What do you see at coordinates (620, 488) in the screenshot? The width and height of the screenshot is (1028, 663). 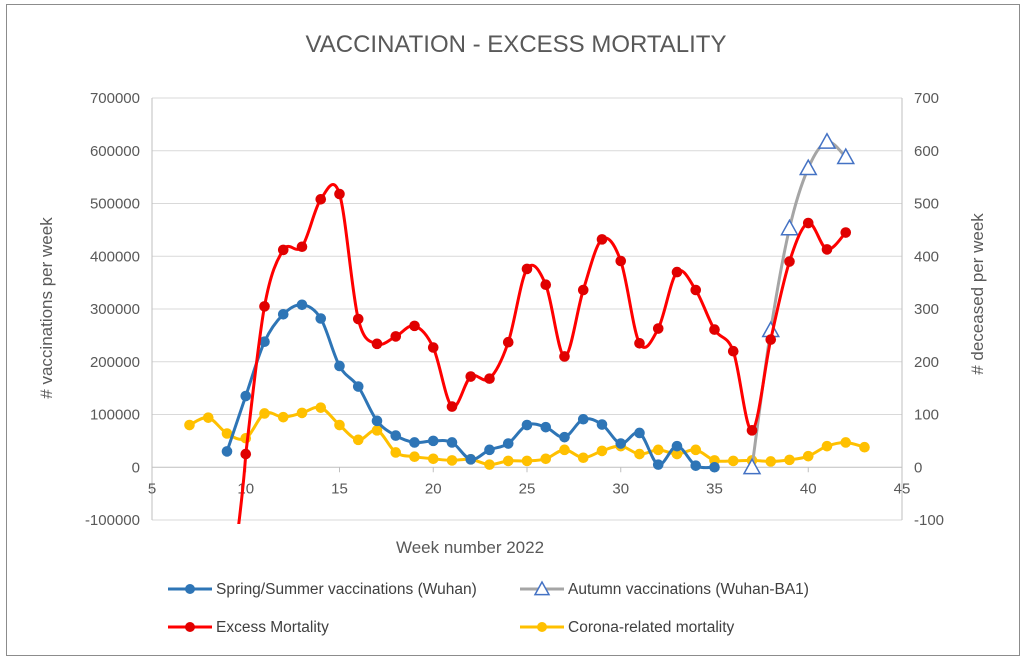 I see `x-tick-label: 30` at bounding box center [620, 488].